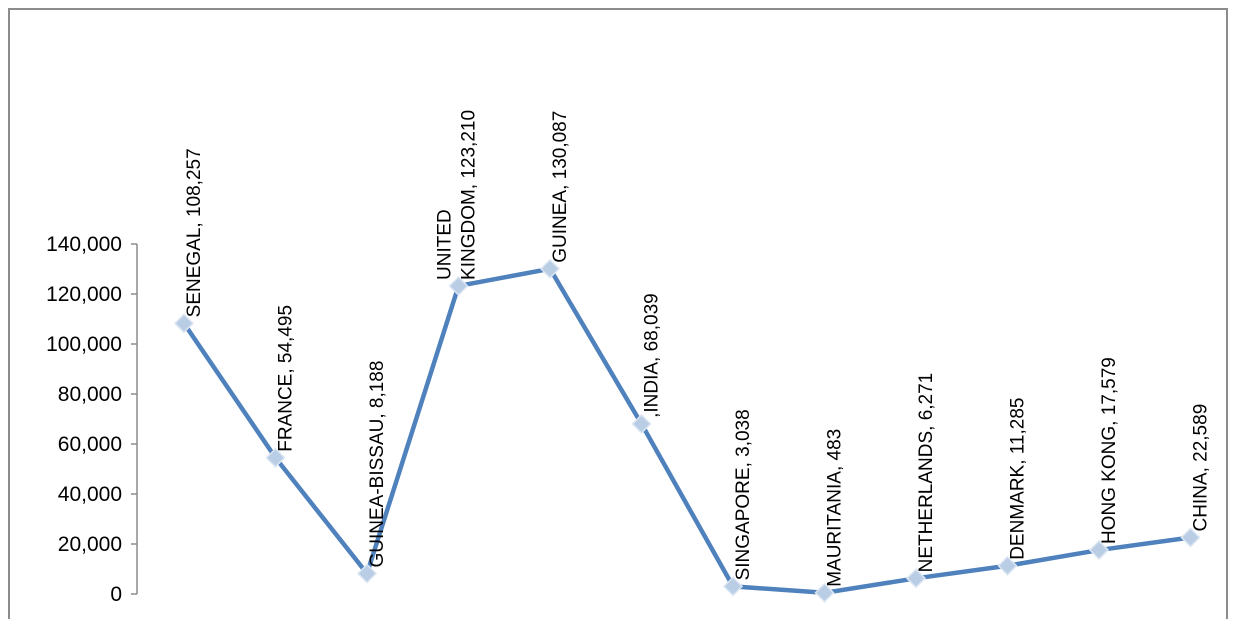 The height and width of the screenshot is (624, 1238). I want to click on data-label: ,INDIA, 68,039, so click(652, 355).